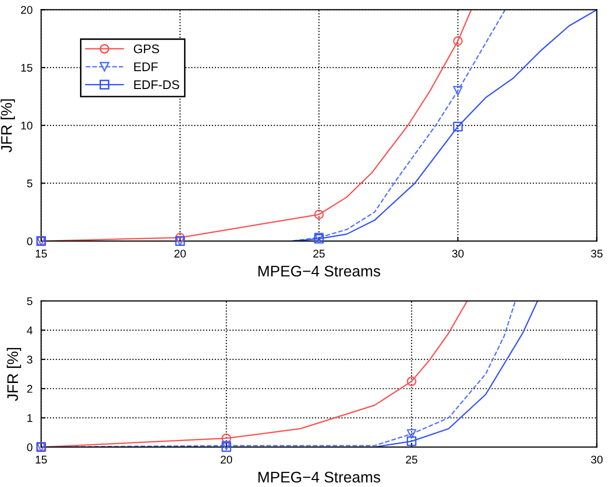 The image size is (614, 487). What do you see at coordinates (146, 67) in the screenshot?
I see `legend-label: EDF` at bounding box center [146, 67].